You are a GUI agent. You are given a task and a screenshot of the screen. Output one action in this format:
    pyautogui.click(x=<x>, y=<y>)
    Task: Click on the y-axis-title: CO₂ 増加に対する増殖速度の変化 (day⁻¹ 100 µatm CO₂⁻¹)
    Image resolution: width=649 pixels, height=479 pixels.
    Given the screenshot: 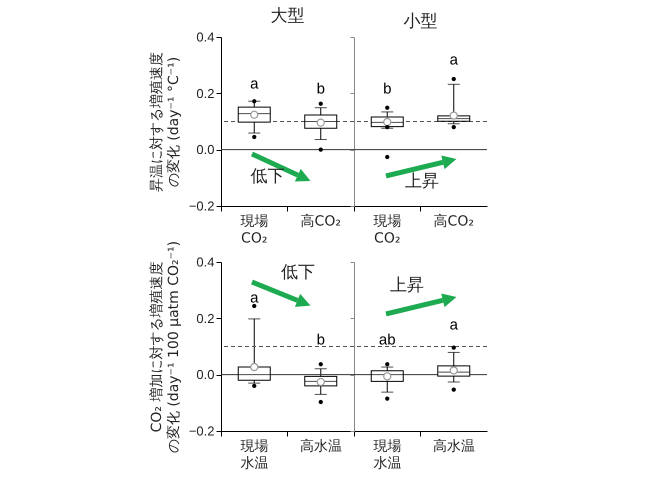 What is the action you would take?
    pyautogui.click(x=165, y=347)
    